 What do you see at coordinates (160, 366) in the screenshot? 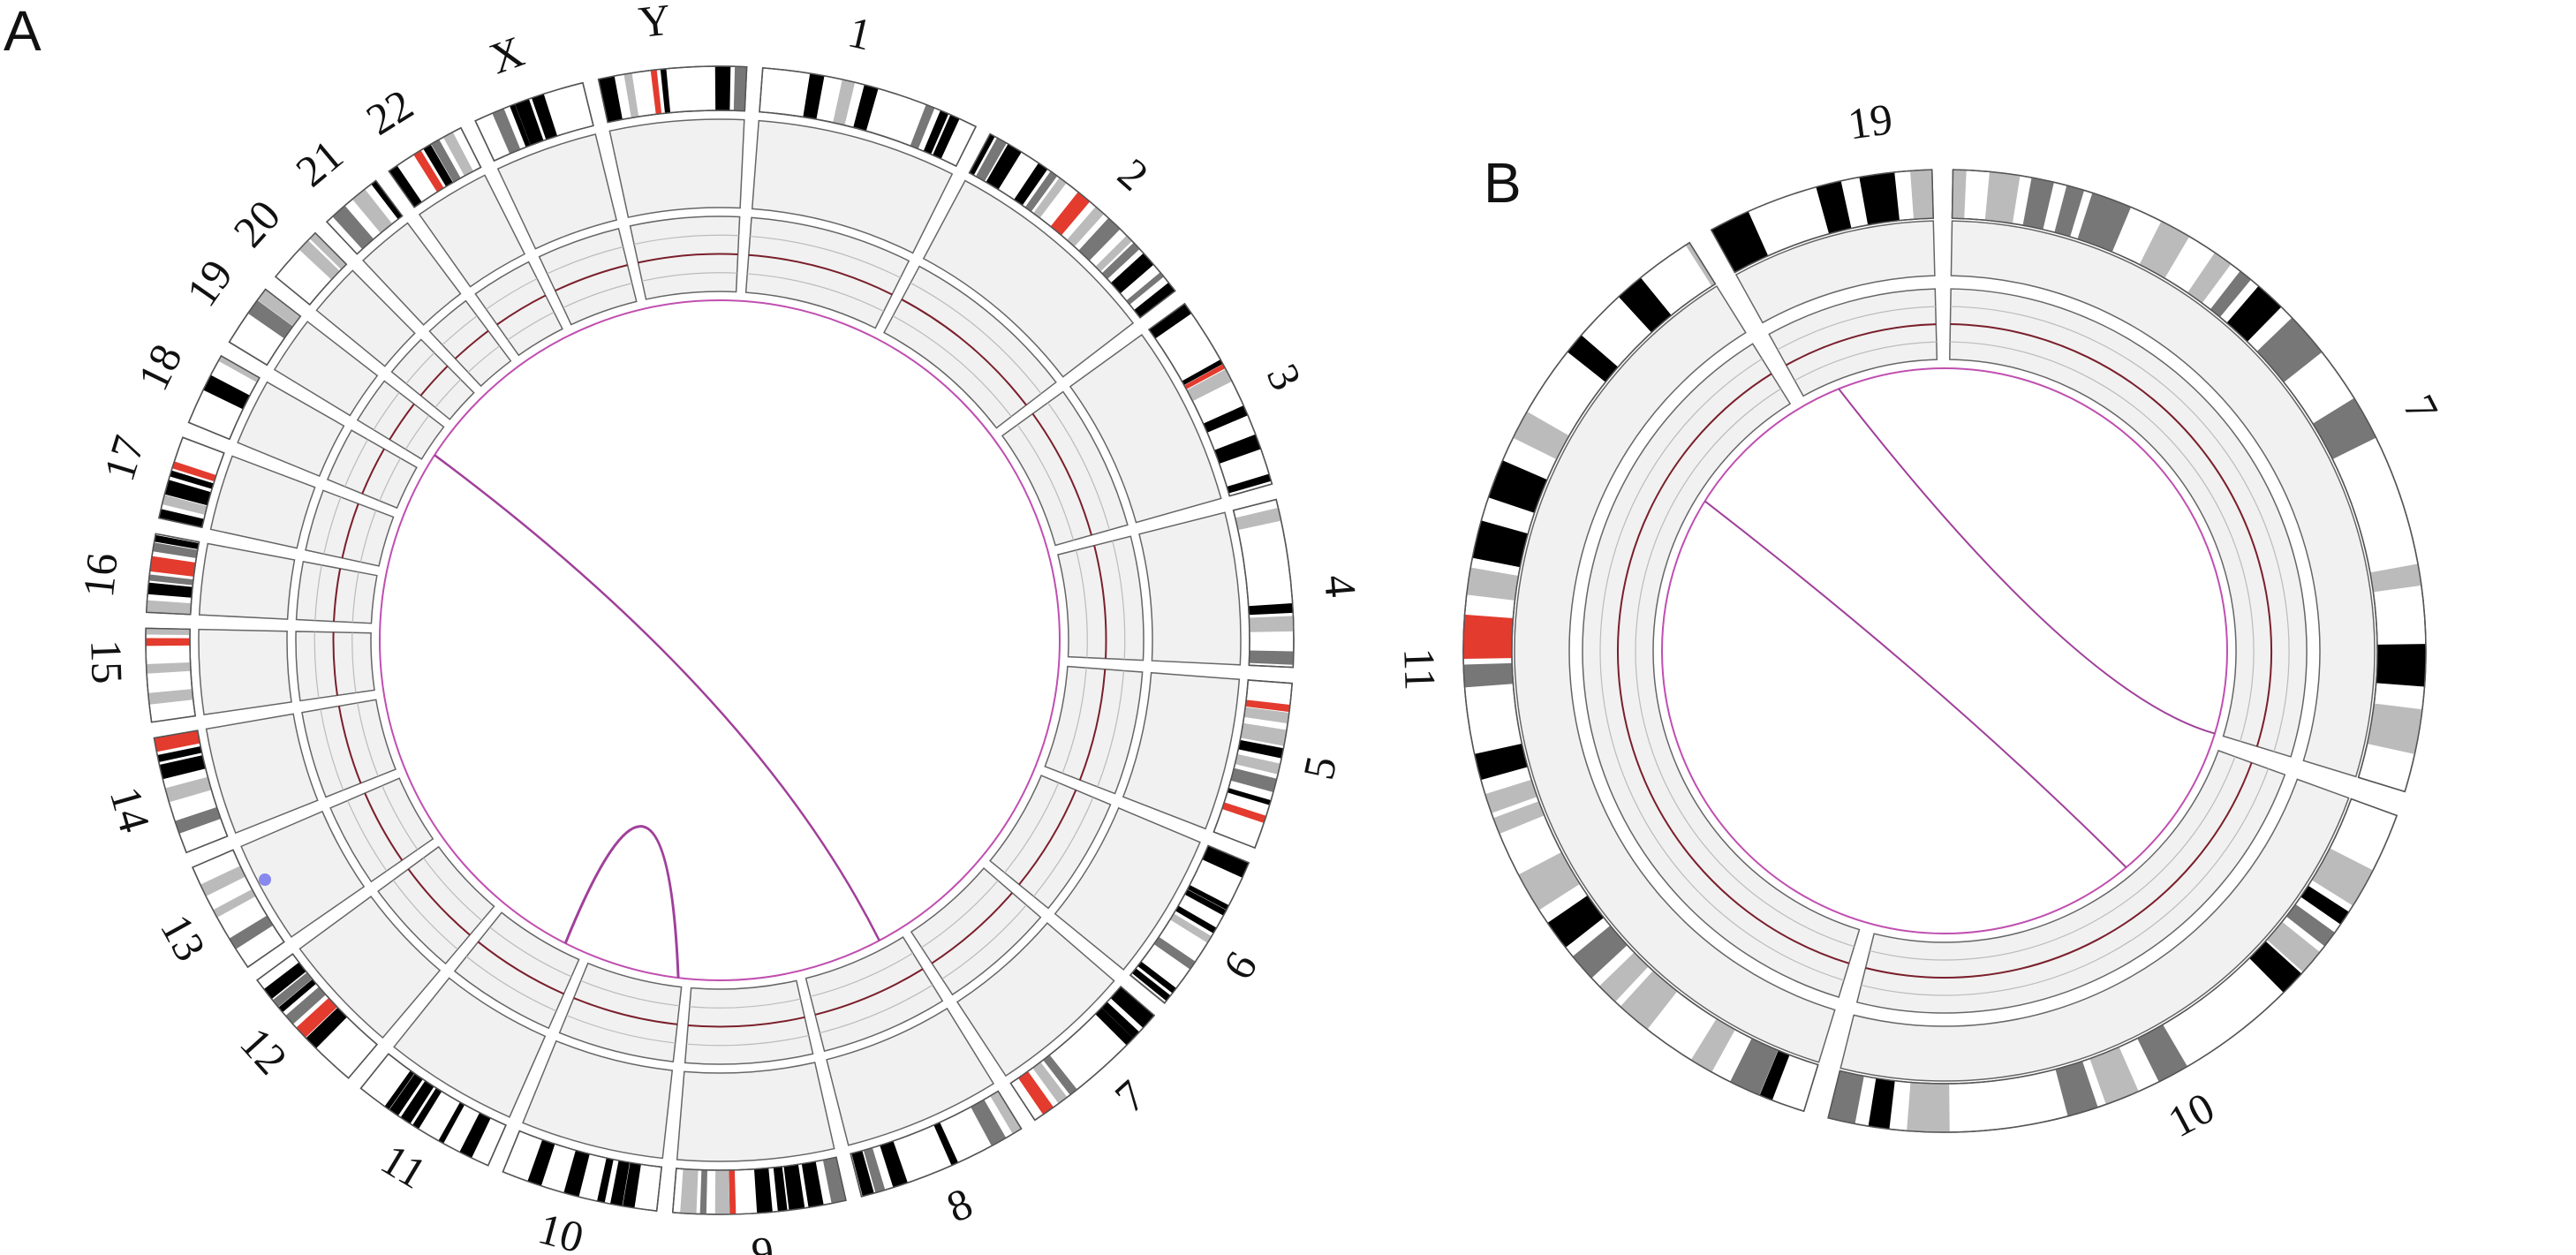
I see `chromosome-label: 18` at bounding box center [160, 366].